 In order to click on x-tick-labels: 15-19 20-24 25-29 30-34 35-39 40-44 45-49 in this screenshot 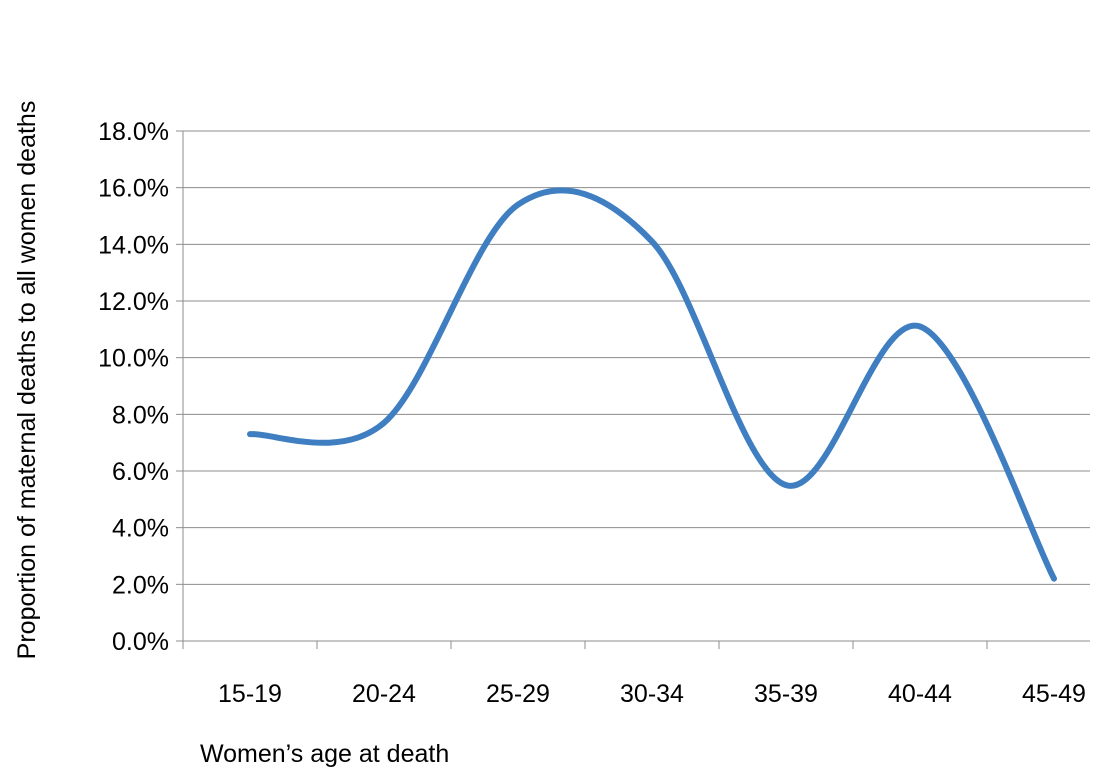, I will do `click(652, 694)`.